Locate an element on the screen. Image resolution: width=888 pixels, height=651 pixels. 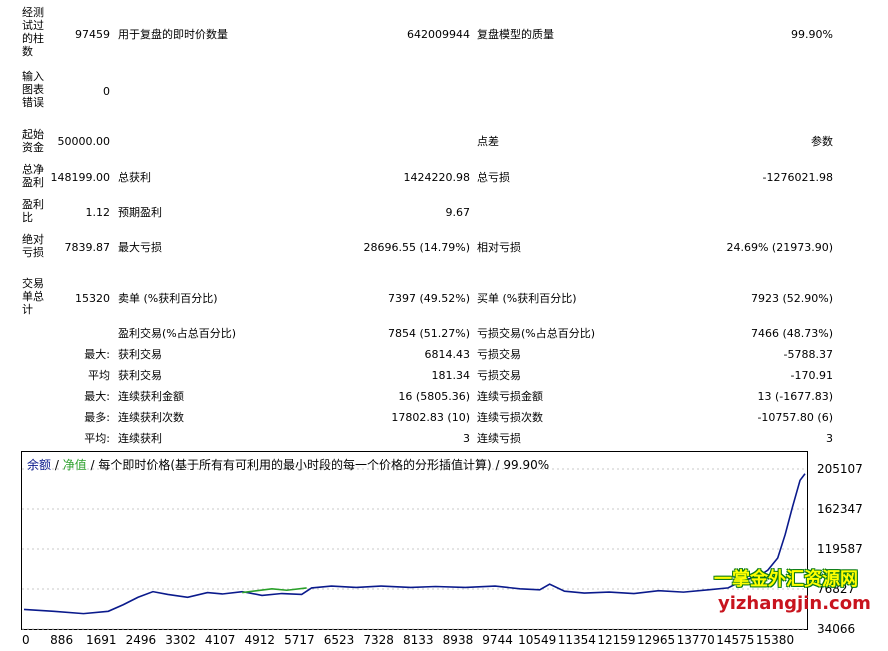
quality-value: 99.90% is located at coordinates (812, 34).